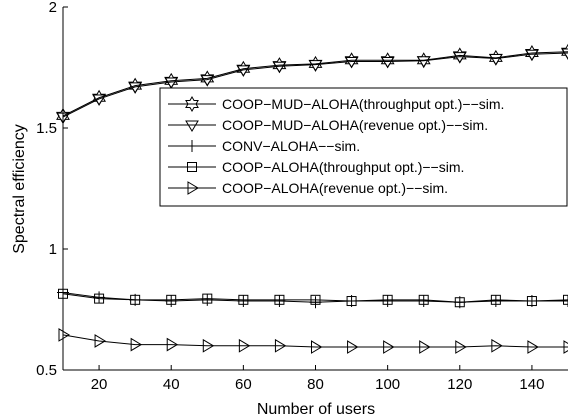  I want to click on x-tick-label: 80, so click(315, 384).